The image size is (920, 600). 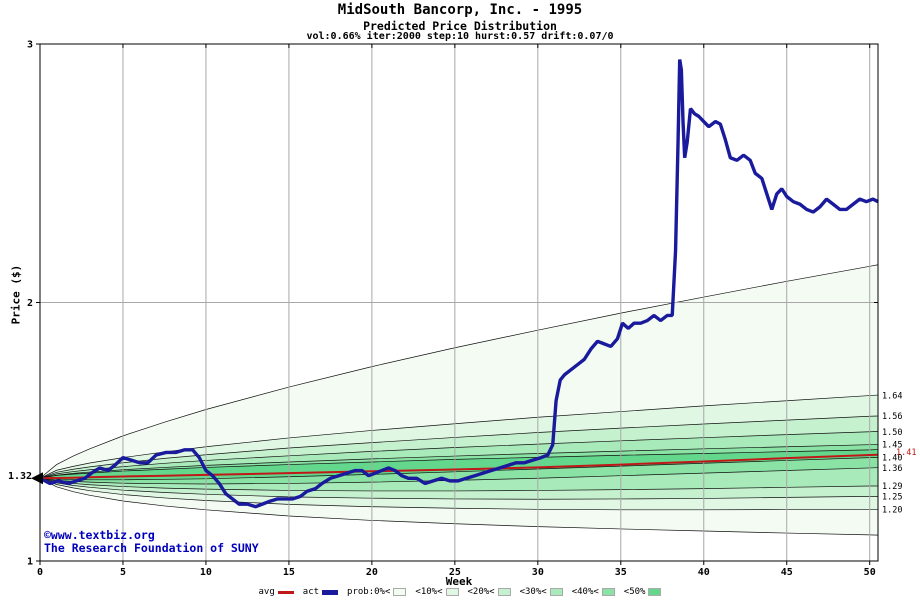 I want to click on right-price-label: 1.41, so click(x=906, y=453).